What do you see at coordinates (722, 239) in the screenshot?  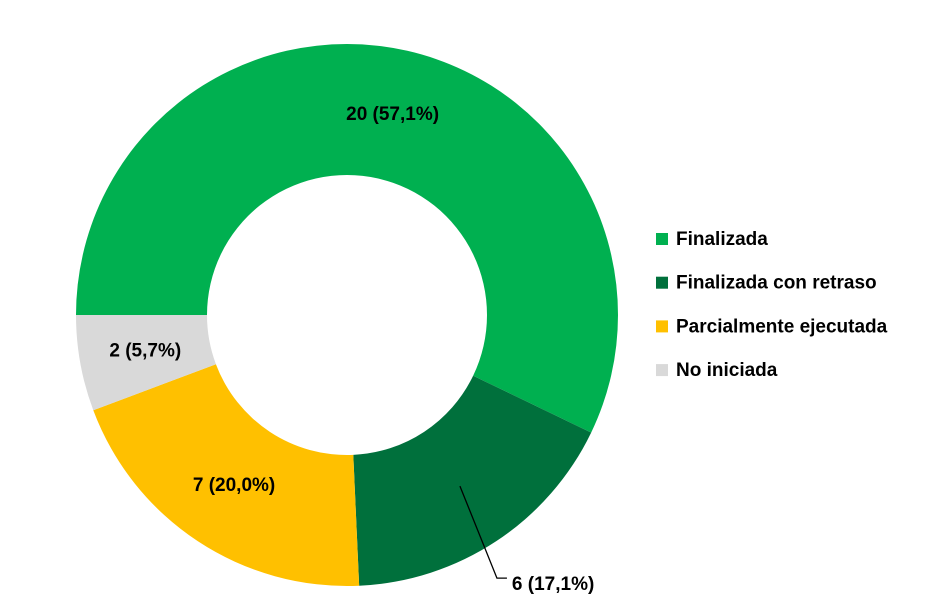 I see `legend-label: Finalizada` at bounding box center [722, 239].